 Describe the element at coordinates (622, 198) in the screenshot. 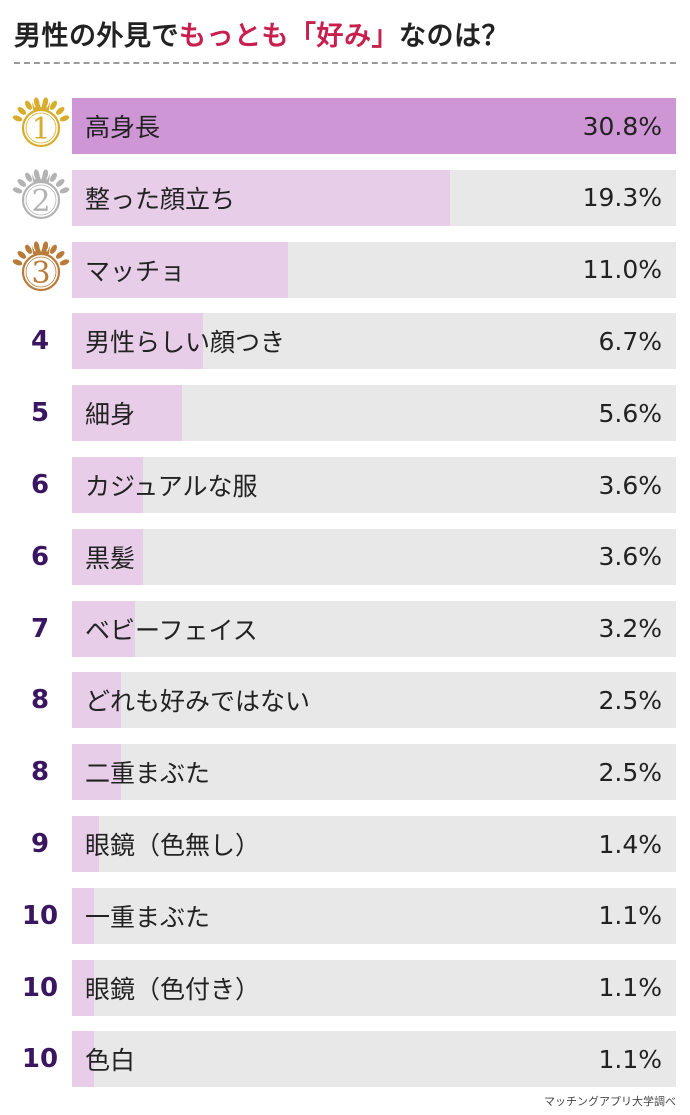

I see `data-label: 19.3%` at that location.